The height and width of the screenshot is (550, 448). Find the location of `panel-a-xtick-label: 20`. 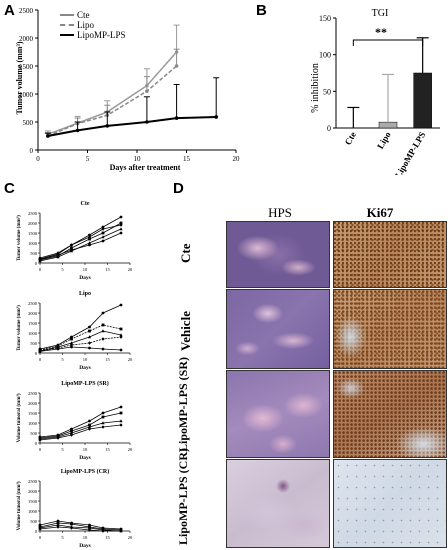

panel-a-xtick-label: 20 is located at coordinates (237, 159).